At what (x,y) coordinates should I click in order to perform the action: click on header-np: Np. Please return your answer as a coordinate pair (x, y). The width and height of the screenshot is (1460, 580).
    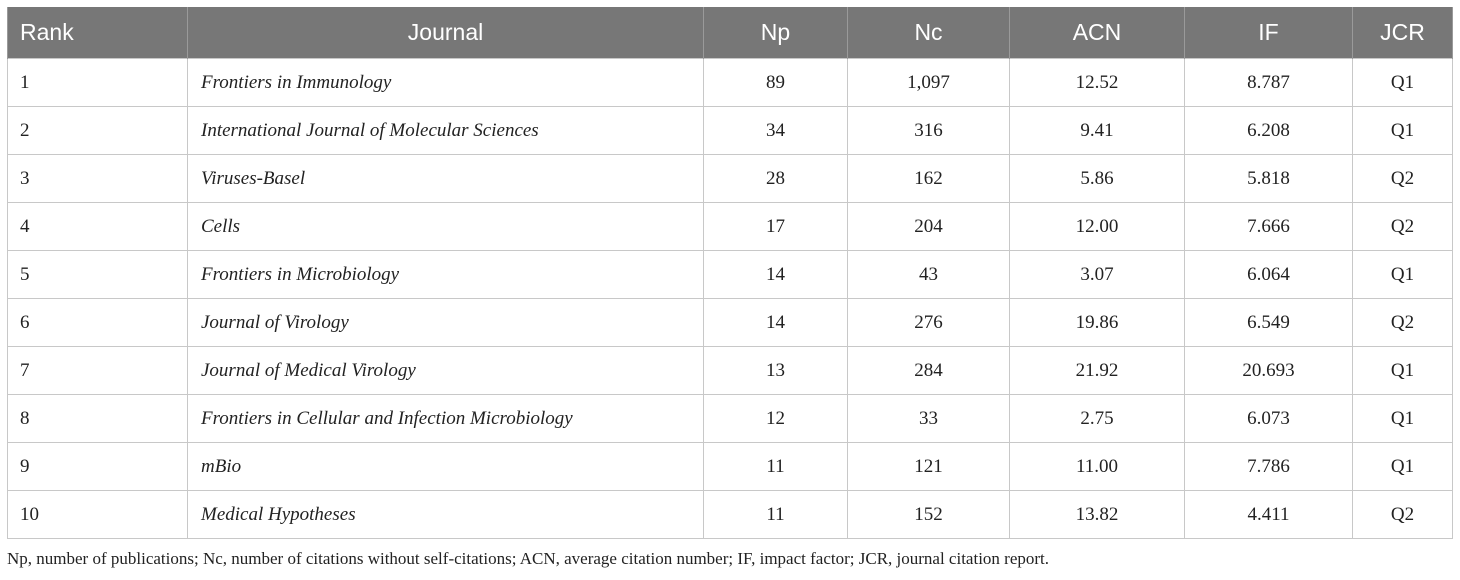
    Looking at the image, I should click on (775, 33).